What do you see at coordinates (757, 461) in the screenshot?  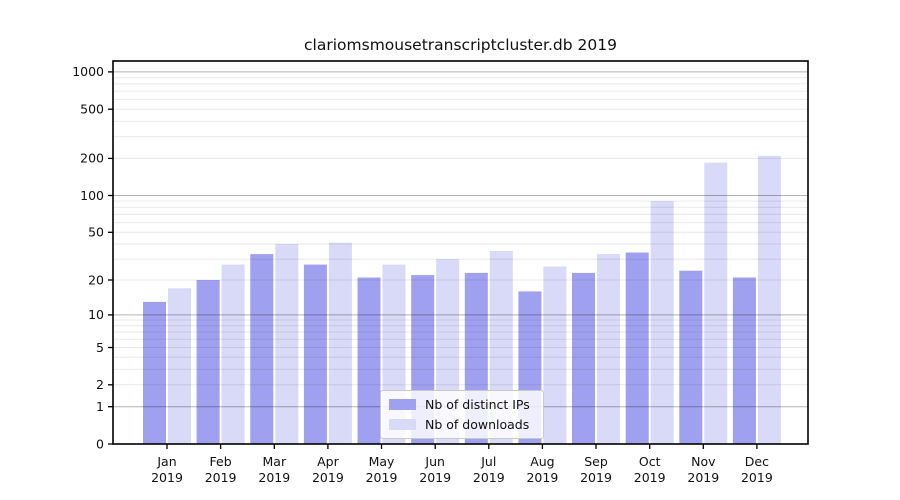 I see `x-tick-label-month: Dec` at bounding box center [757, 461].